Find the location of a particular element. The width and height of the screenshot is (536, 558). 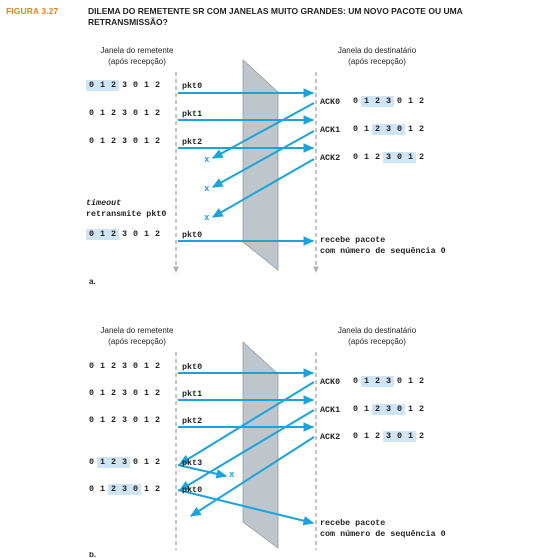

receive-label-line2: com número de sequência 0 is located at coordinates (383, 534).